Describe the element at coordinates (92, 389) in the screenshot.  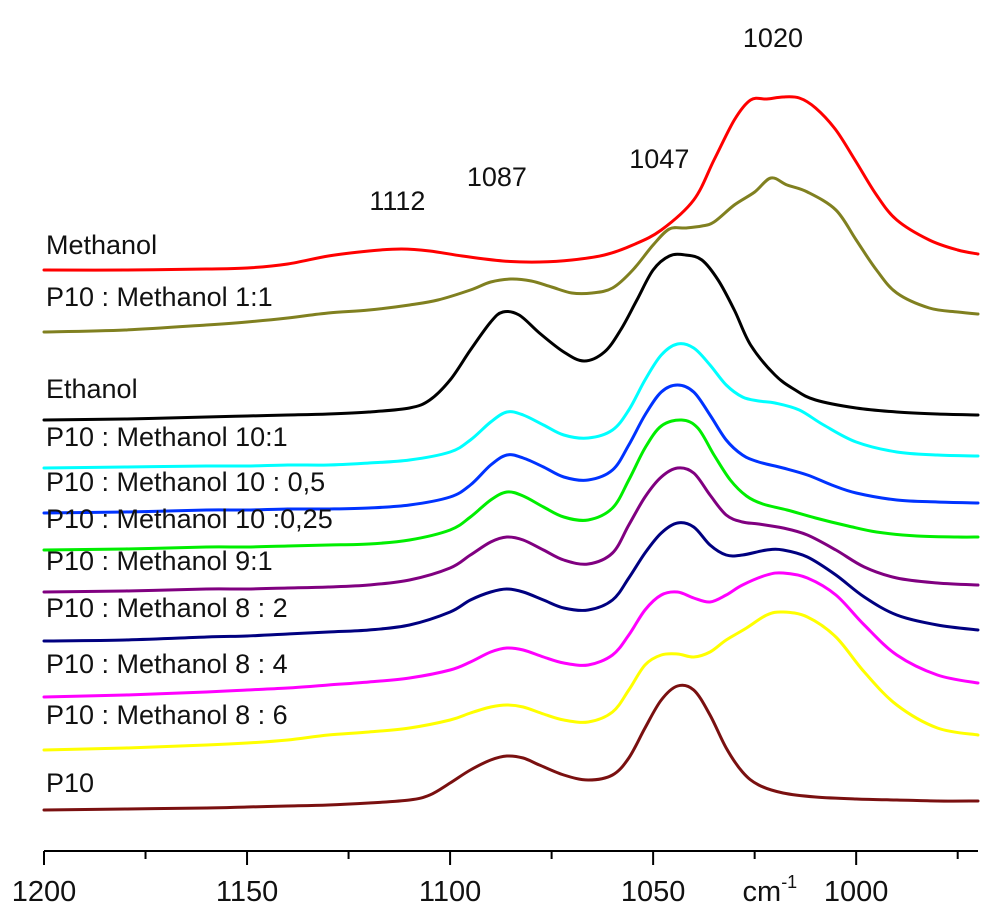
I see `series-label-ethanol: Ethanol` at that location.